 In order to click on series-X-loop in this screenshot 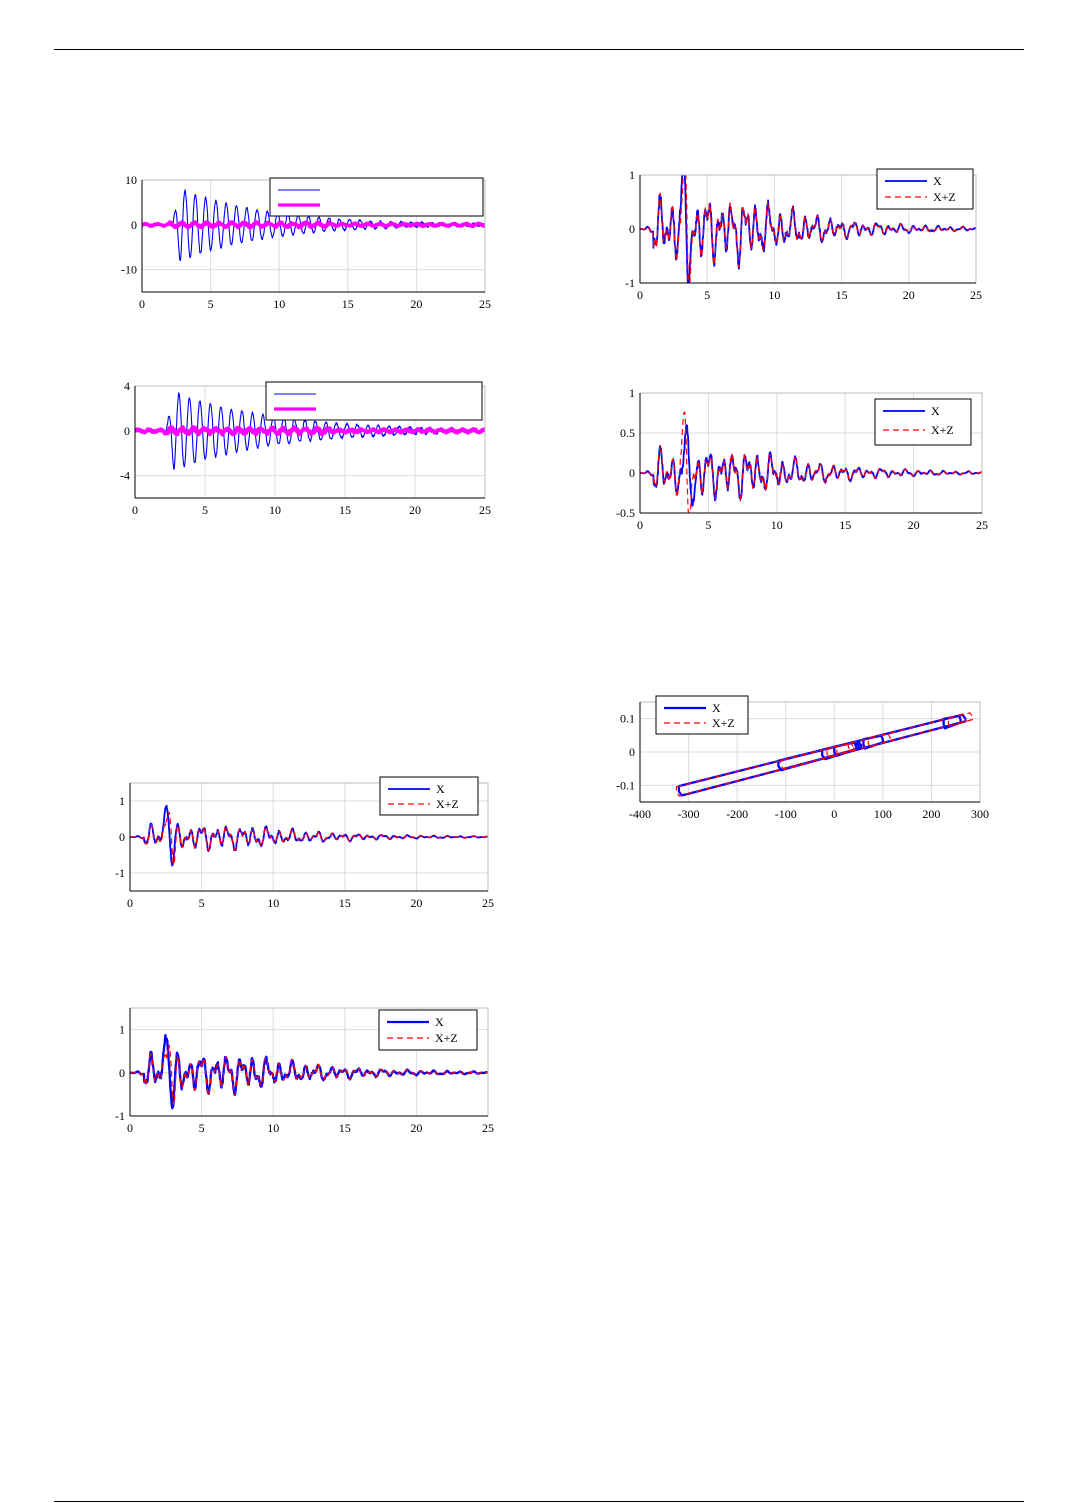, I will do `click(841, 750)`.